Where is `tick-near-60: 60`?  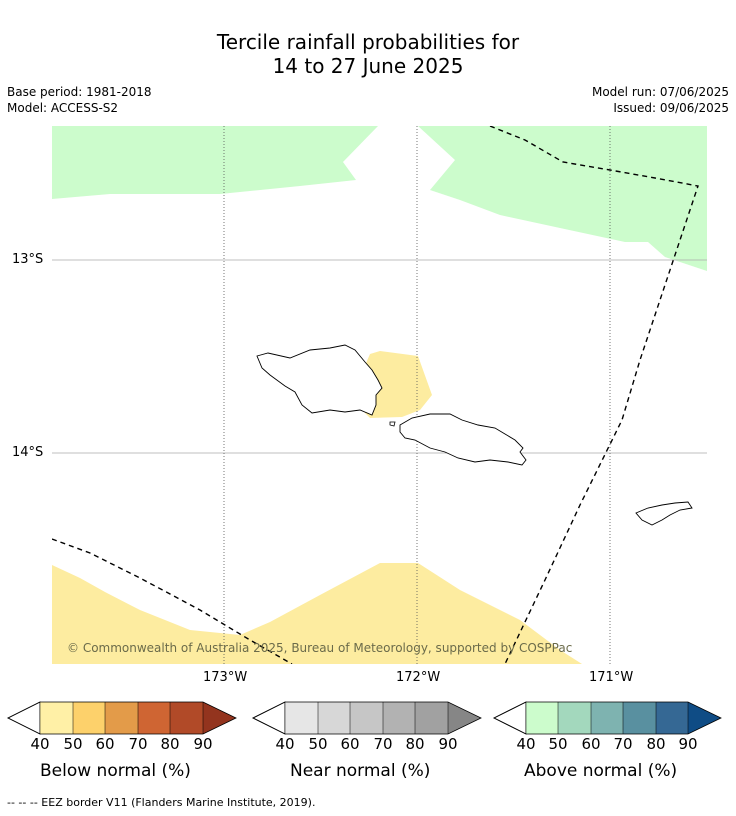 tick-near-60: 60 is located at coordinates (350, 744).